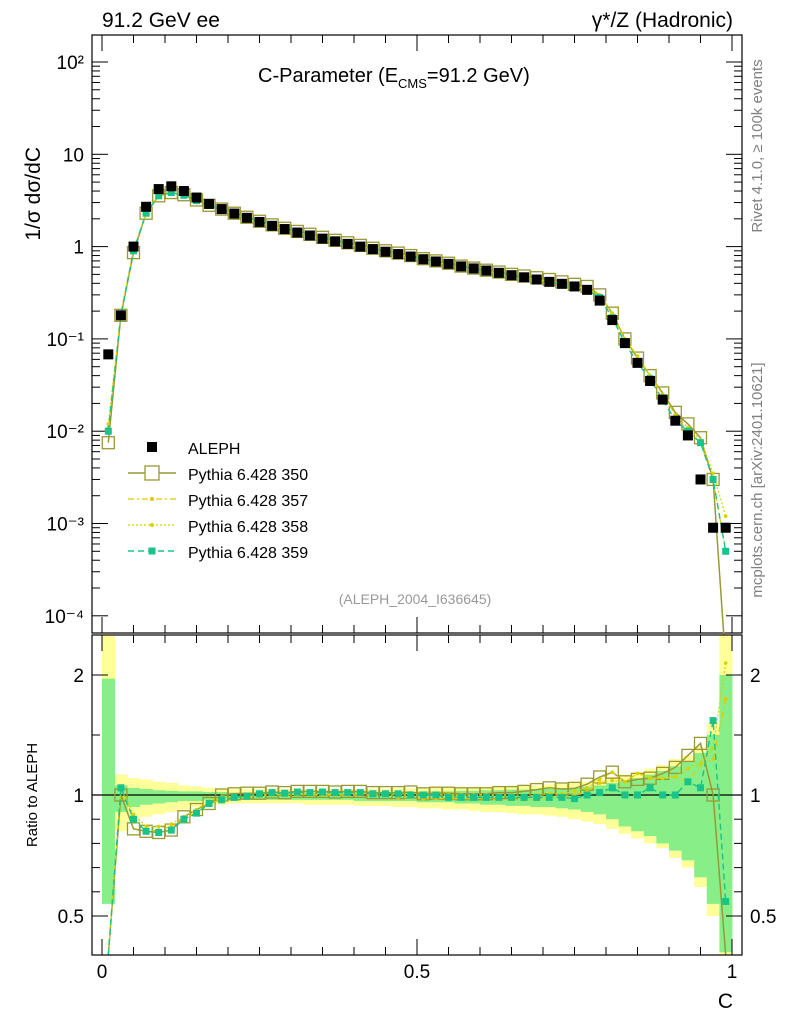 Image resolution: width=786 pixels, height=1024 pixels. What do you see at coordinates (102, 972) in the screenshot?
I see `x-tick-label: 0` at bounding box center [102, 972].